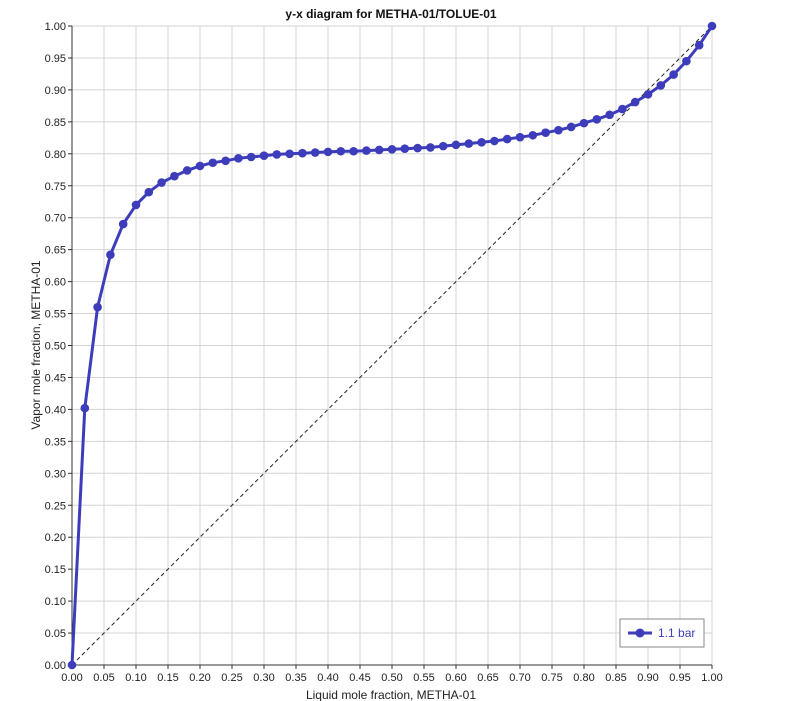 This screenshot has width=800, height=701. What do you see at coordinates (55, 378) in the screenshot?
I see `y-tick-label: 0.45` at bounding box center [55, 378].